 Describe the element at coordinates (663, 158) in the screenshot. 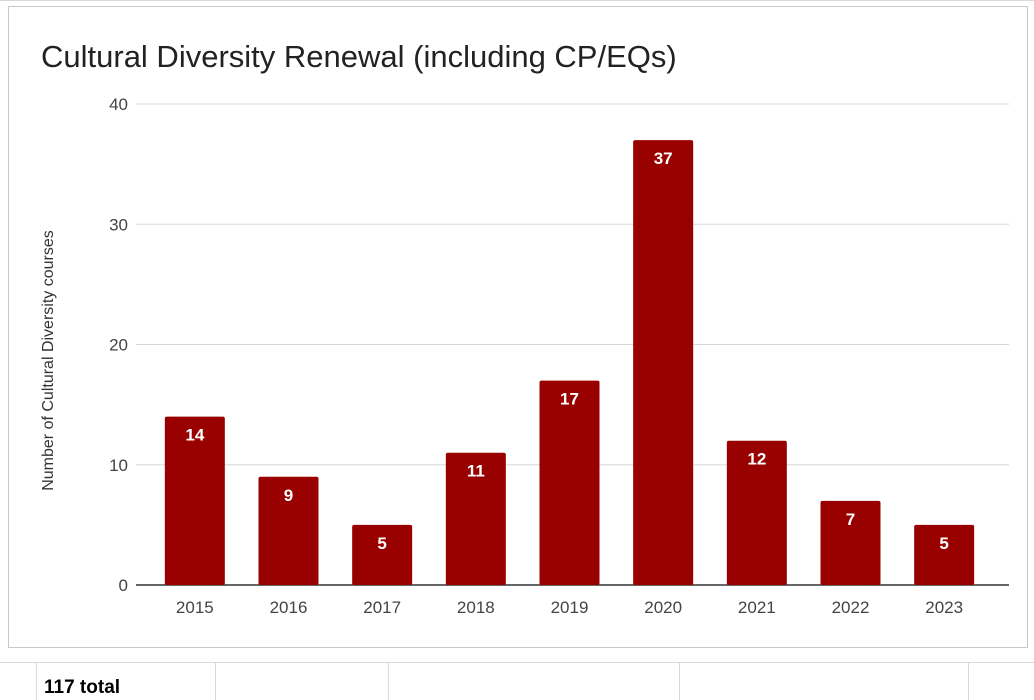

I see `data-label: 37` at that location.